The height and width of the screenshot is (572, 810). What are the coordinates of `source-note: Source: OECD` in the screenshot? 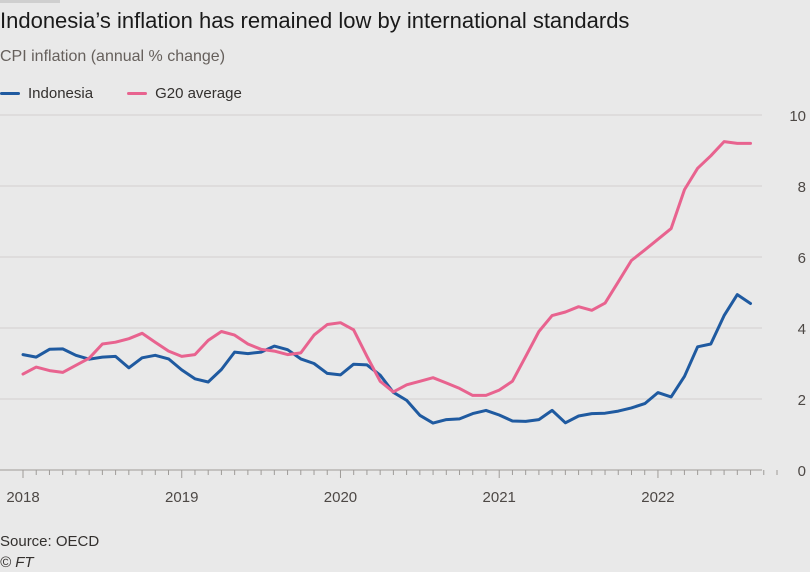 It's located at (50, 541).